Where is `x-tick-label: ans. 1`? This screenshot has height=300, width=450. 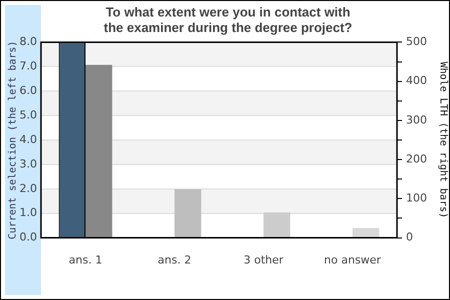
x-tick-label: ans. 1 is located at coordinates (85, 259).